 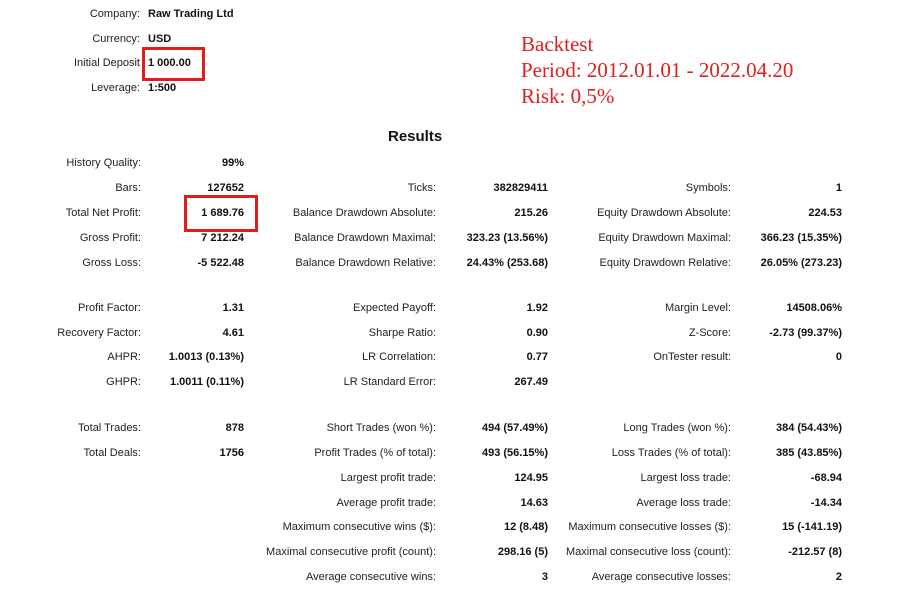 I want to click on balance-drawdown-maximal-value: 323.23 (13.56%), so click(x=507, y=238).